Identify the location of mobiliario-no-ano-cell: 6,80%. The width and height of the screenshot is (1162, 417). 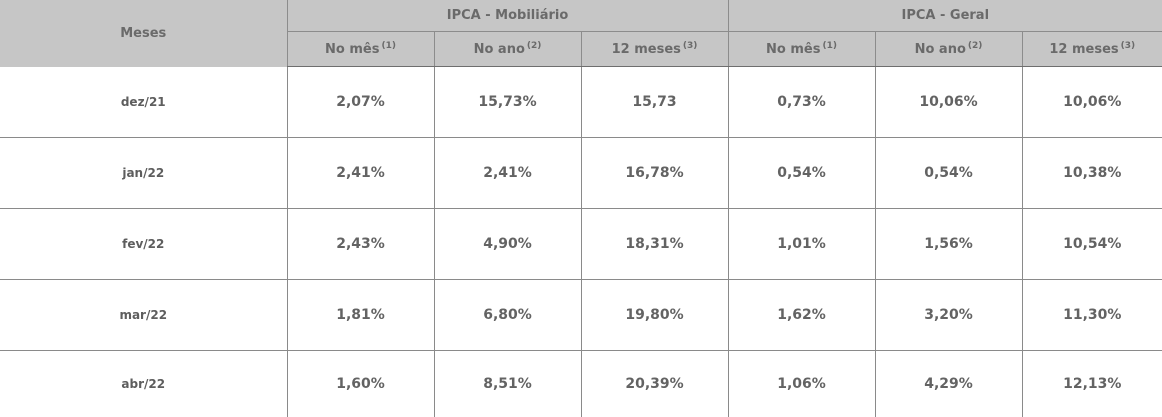
(507, 315).